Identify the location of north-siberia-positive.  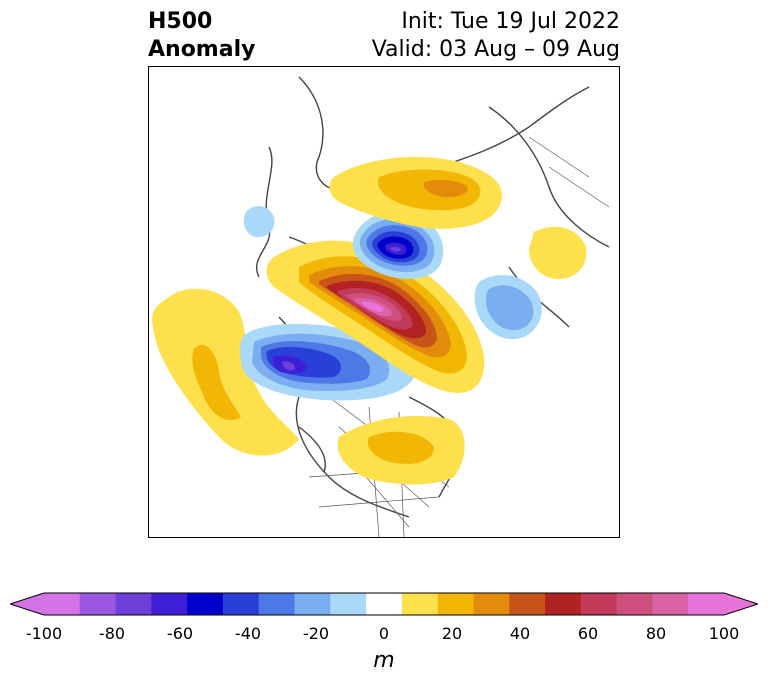
(416, 193).